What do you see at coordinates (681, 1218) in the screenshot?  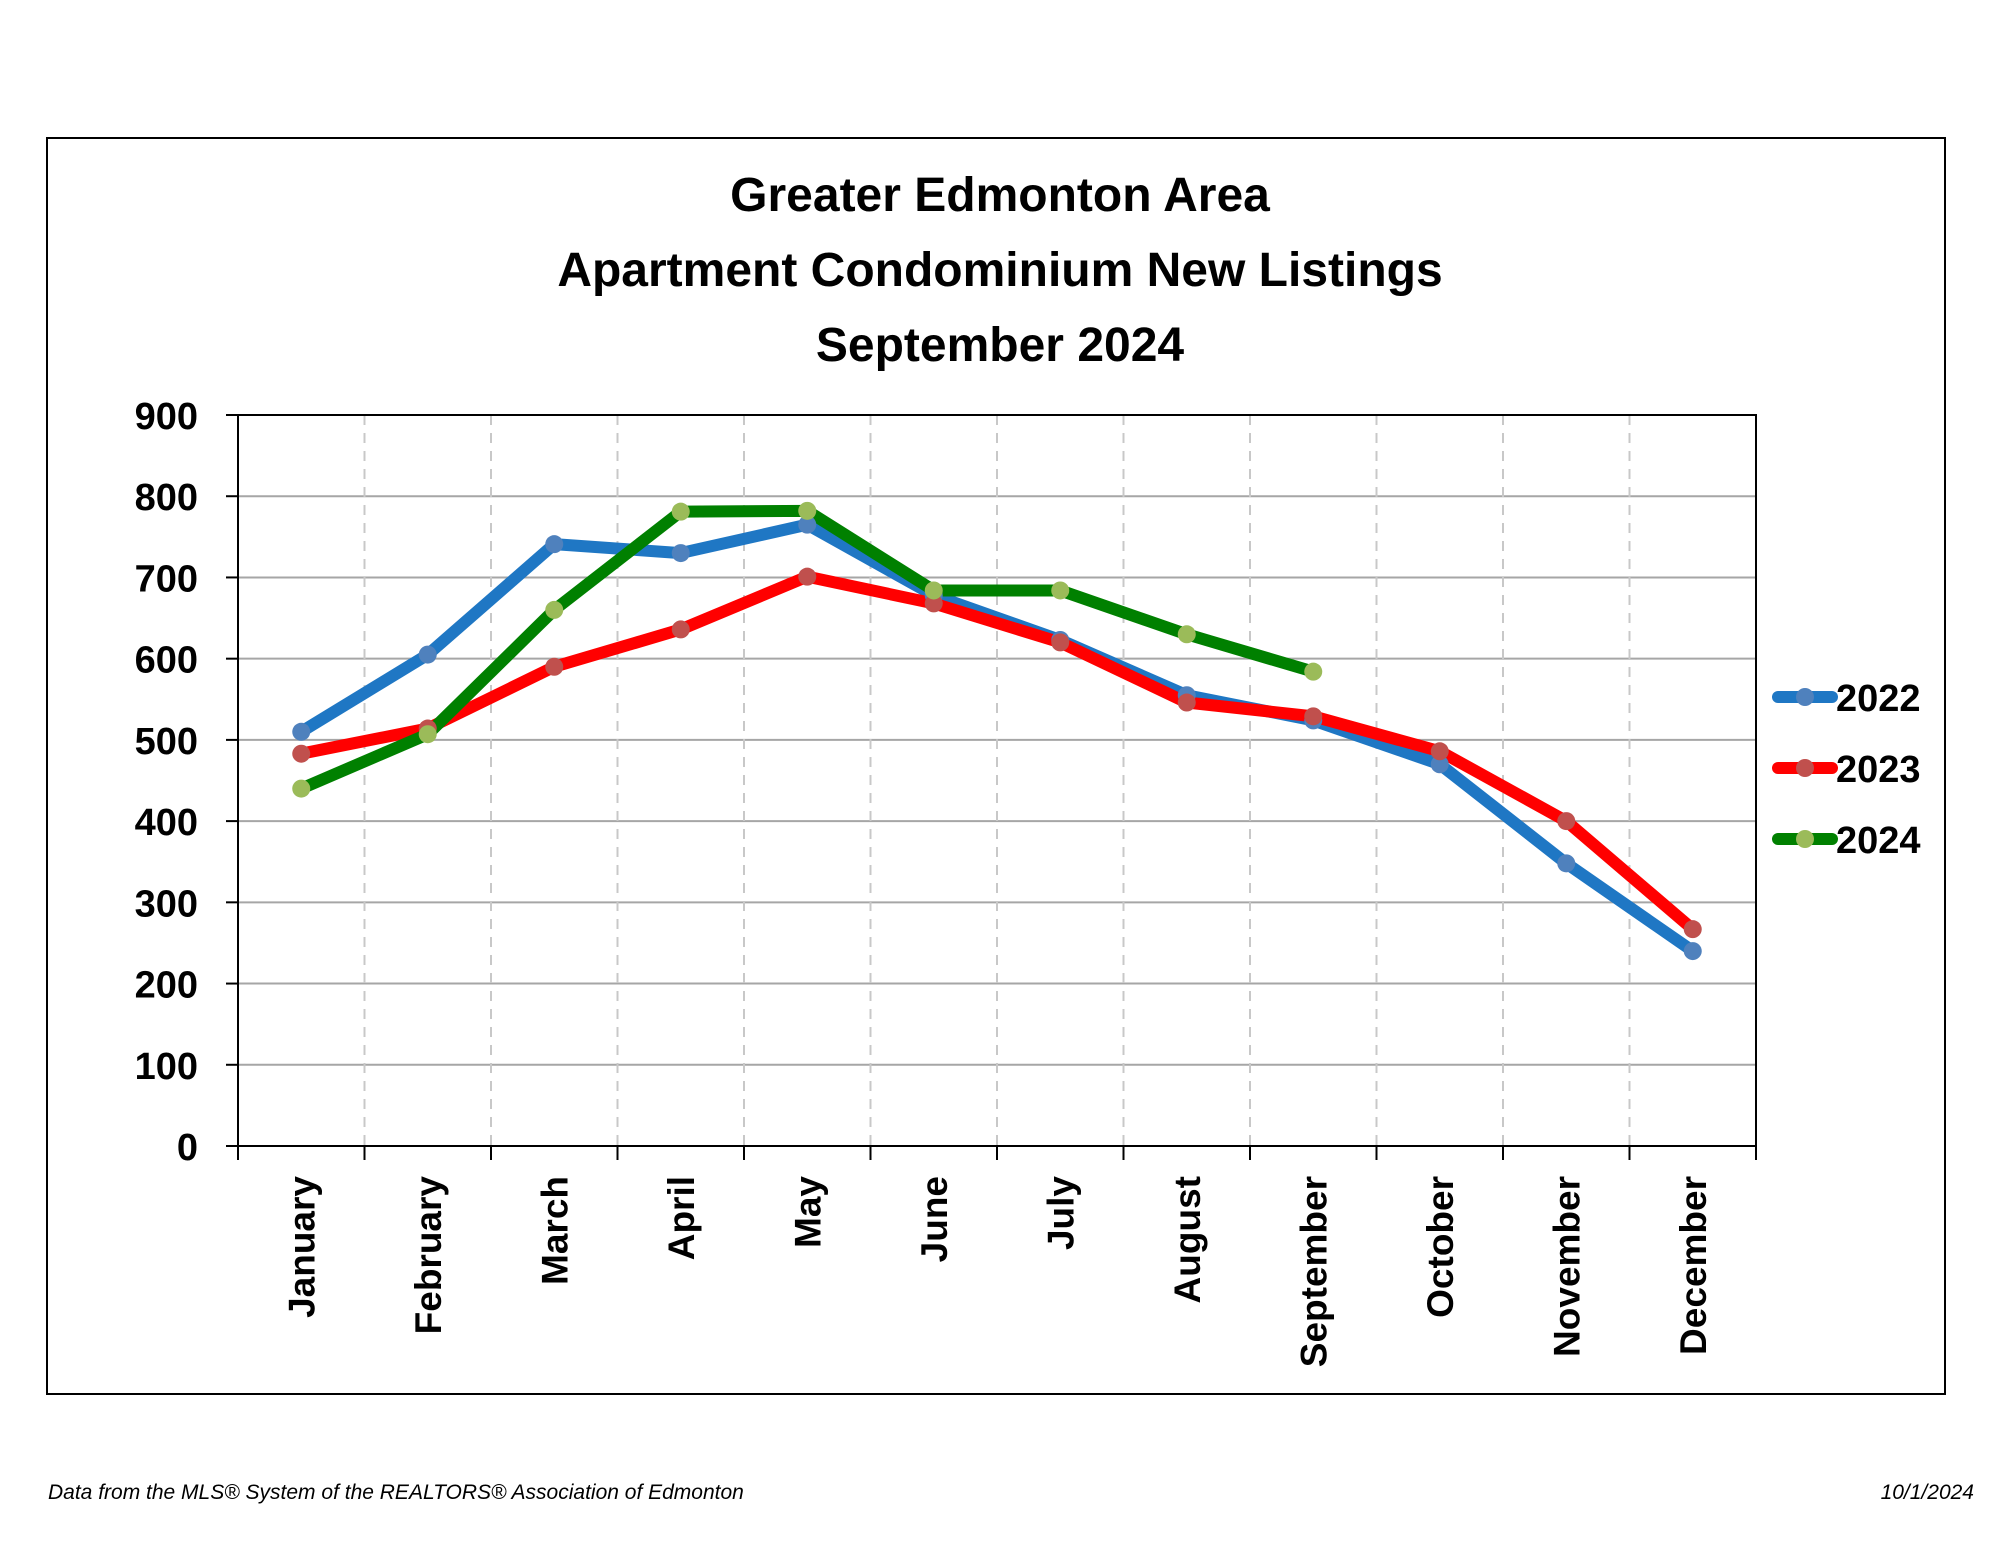 I see `x-tick-label: April` at bounding box center [681, 1218].